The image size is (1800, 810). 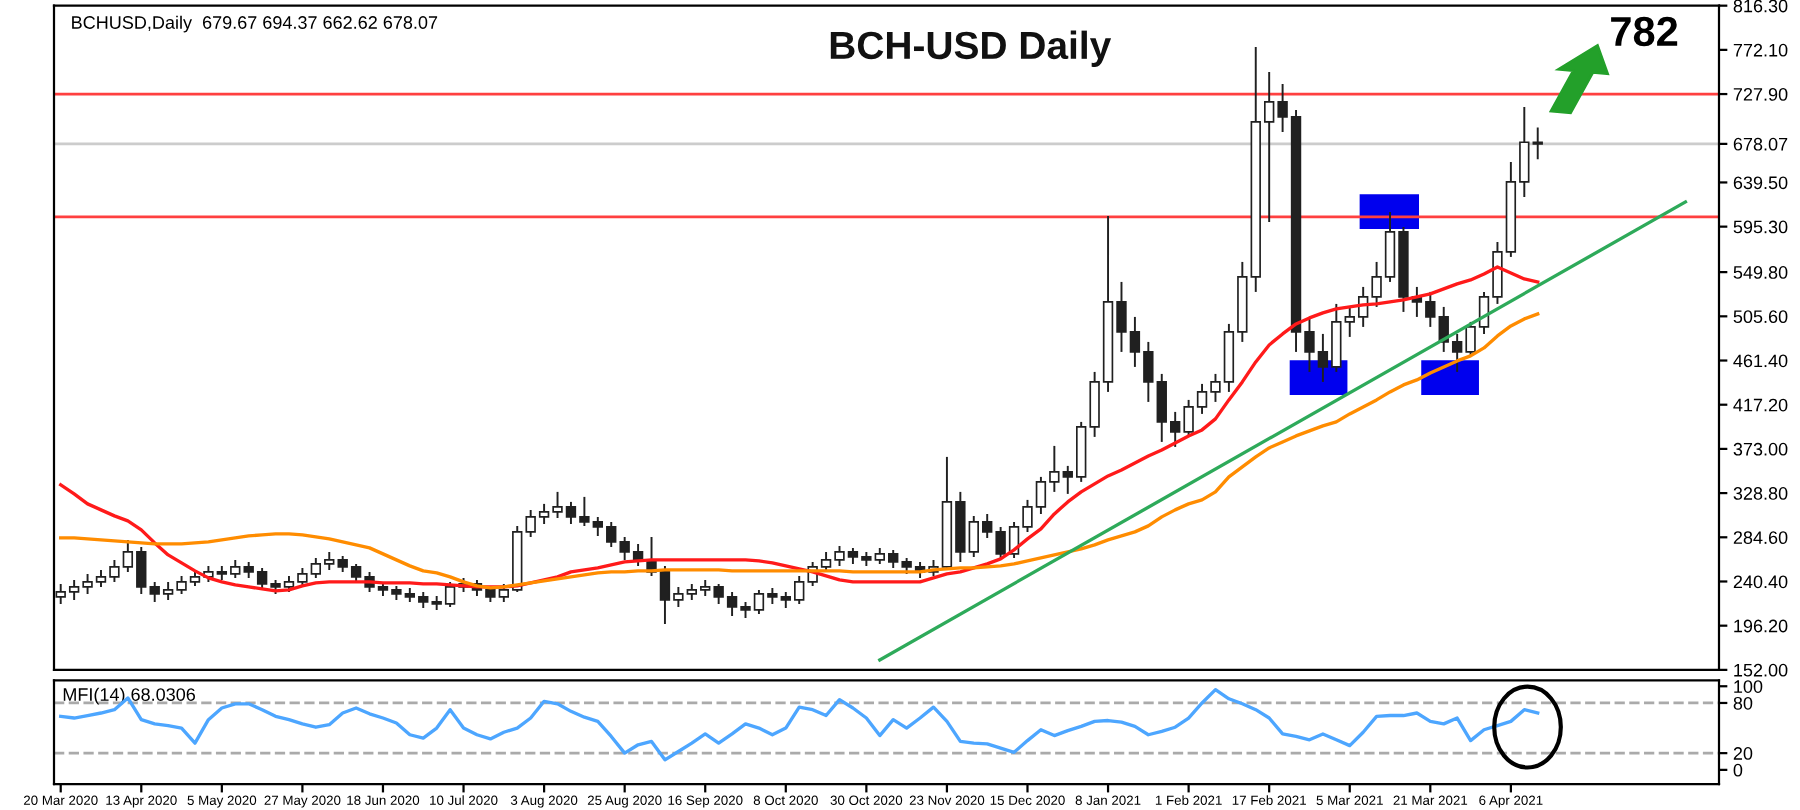 I want to click on y-tick-label: 328.80, so click(x=1760, y=493).